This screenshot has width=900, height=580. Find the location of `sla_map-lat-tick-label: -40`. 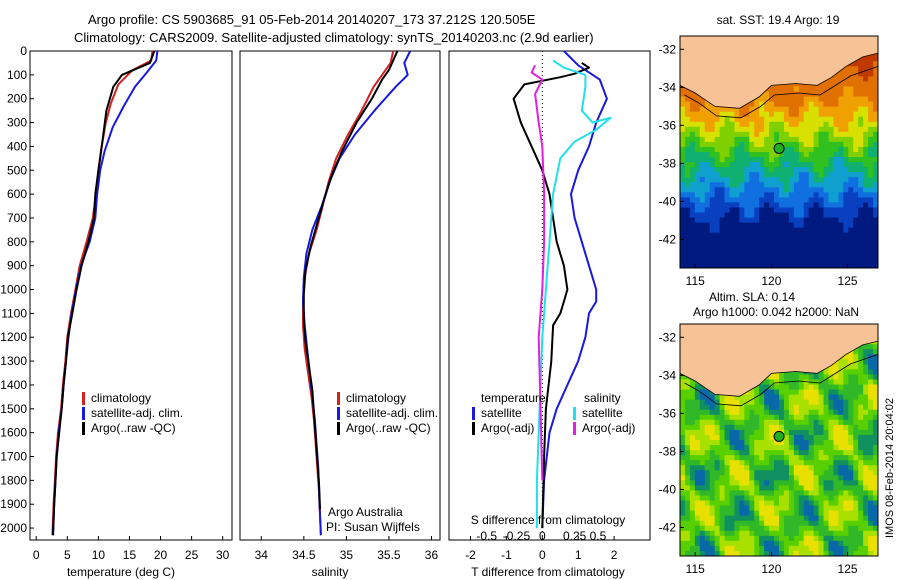

sla_map-lat-tick-label: -40 is located at coordinates (668, 489).